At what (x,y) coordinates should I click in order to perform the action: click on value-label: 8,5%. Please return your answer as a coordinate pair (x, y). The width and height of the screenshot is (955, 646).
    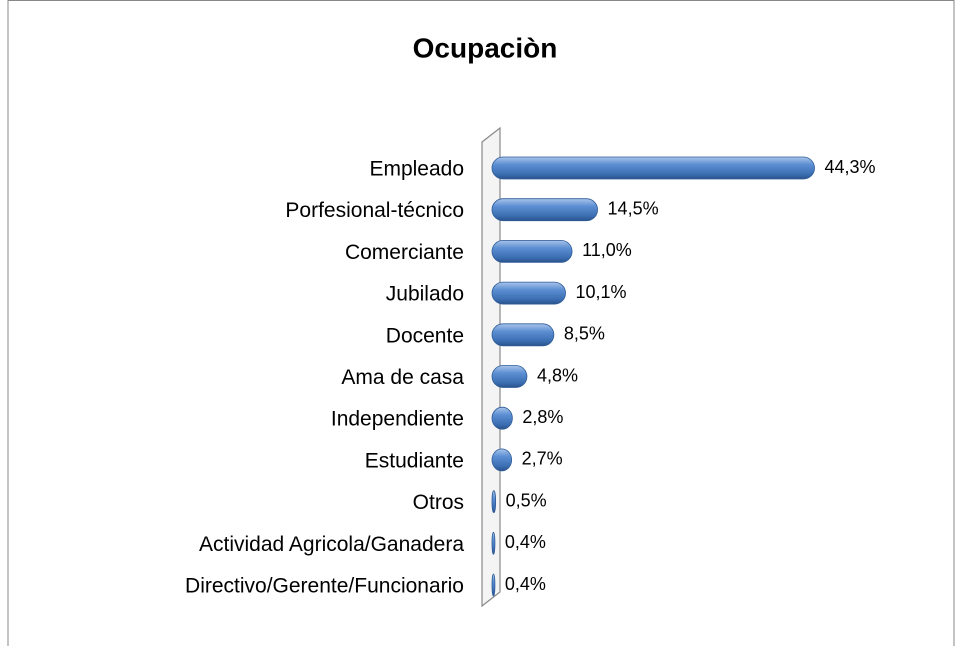
    Looking at the image, I should click on (584, 334).